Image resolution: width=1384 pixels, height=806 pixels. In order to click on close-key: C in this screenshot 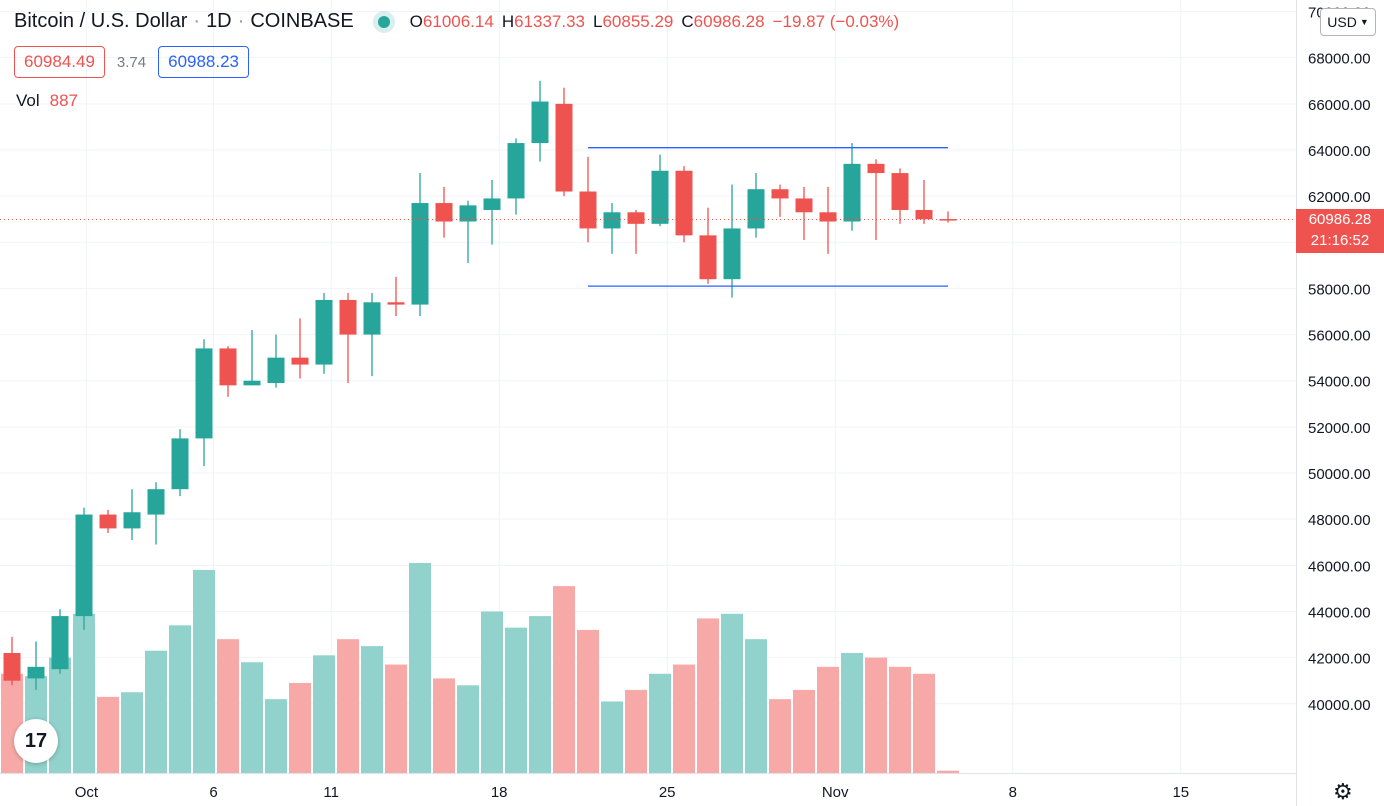, I will do `click(687, 21)`.